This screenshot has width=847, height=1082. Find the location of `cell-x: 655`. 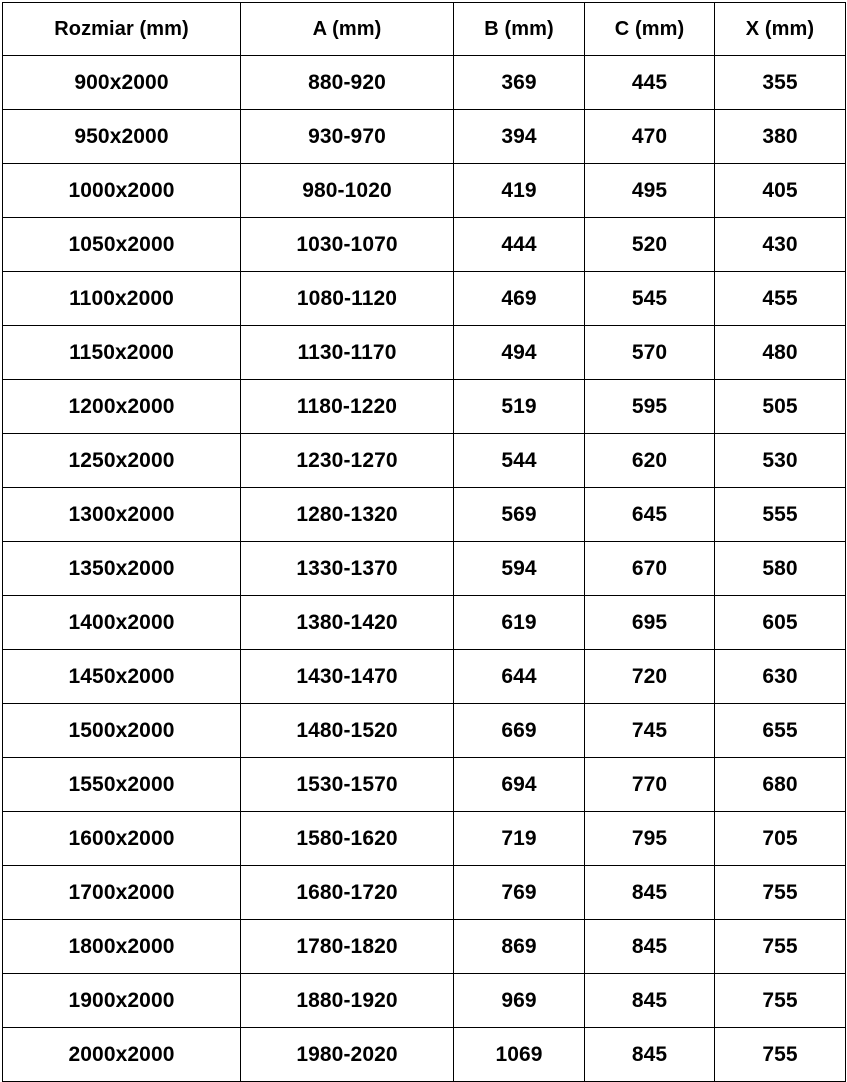

cell-x: 655 is located at coordinates (780, 730).